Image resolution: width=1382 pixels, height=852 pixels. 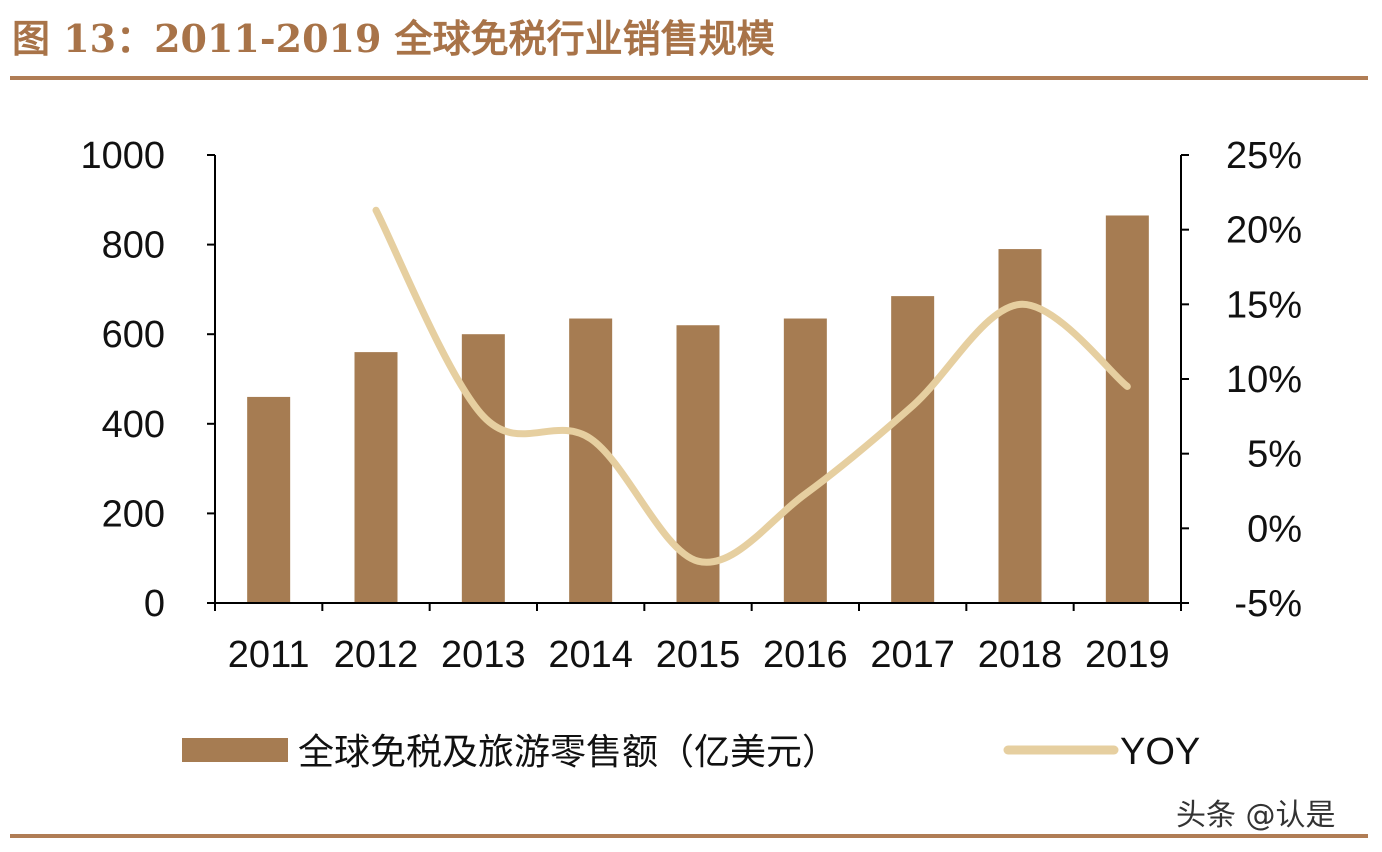 What do you see at coordinates (698, 655) in the screenshot?
I see `x-tick-label: 2015` at bounding box center [698, 655].